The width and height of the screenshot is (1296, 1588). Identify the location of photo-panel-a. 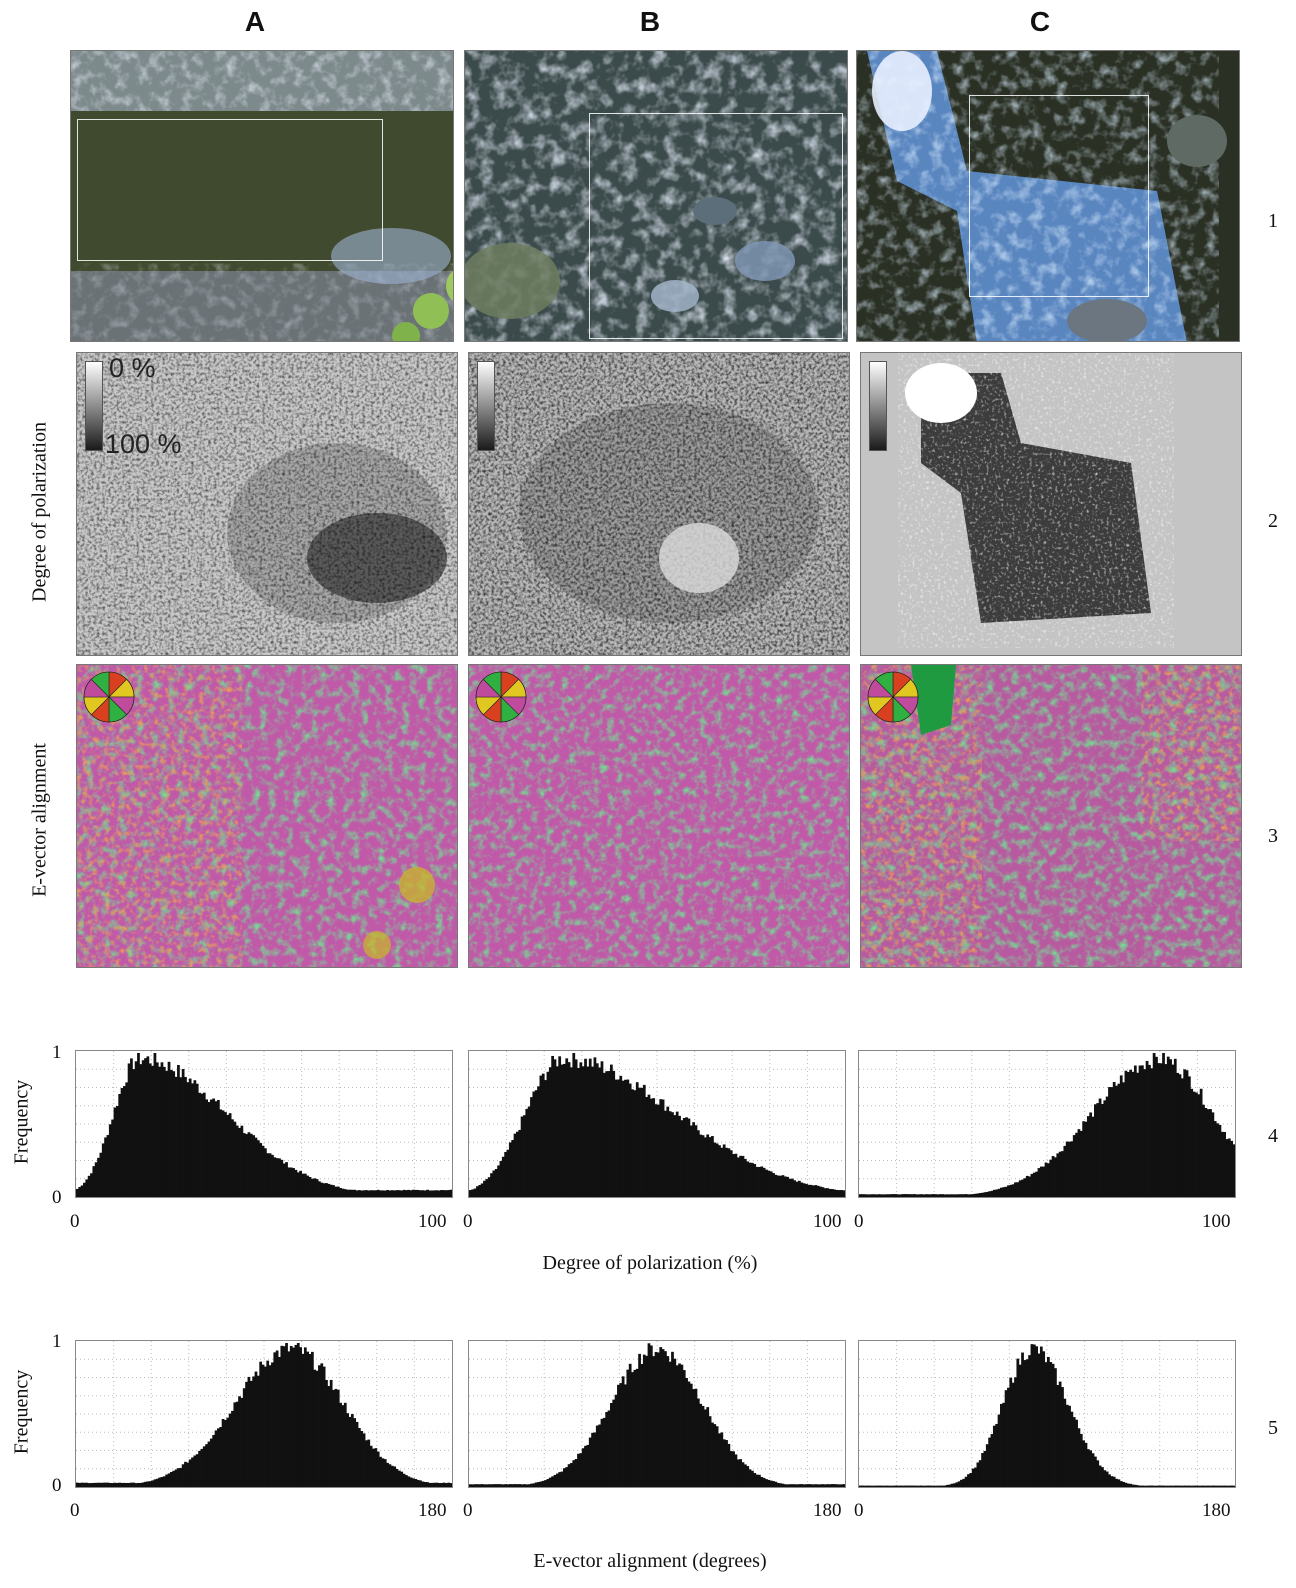
(262, 196).